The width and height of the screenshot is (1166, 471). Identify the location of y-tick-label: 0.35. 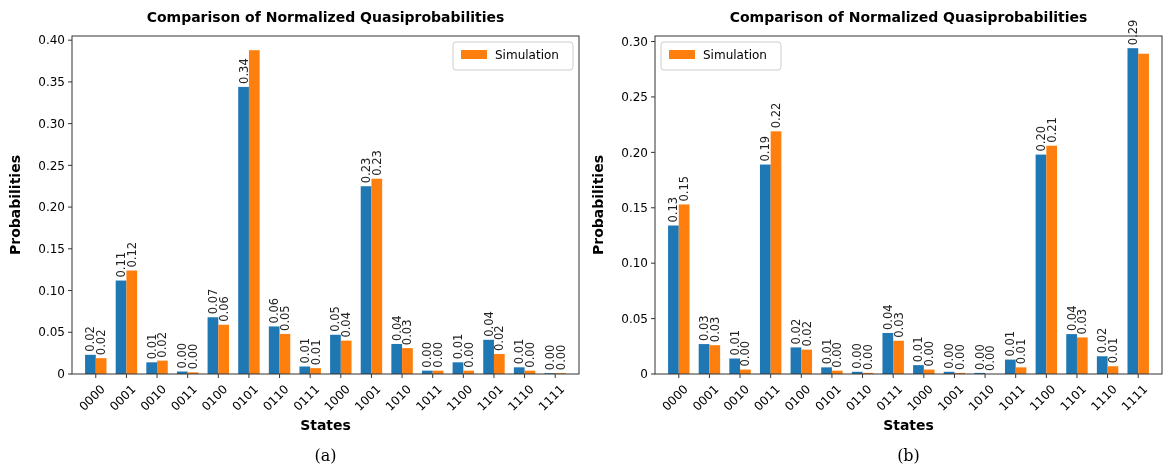
(51, 82).